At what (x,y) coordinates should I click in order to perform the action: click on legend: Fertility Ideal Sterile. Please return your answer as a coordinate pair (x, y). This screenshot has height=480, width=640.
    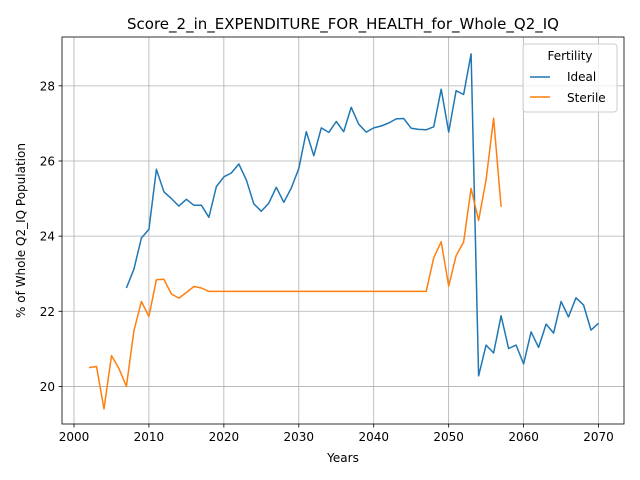
    Looking at the image, I should click on (570, 78).